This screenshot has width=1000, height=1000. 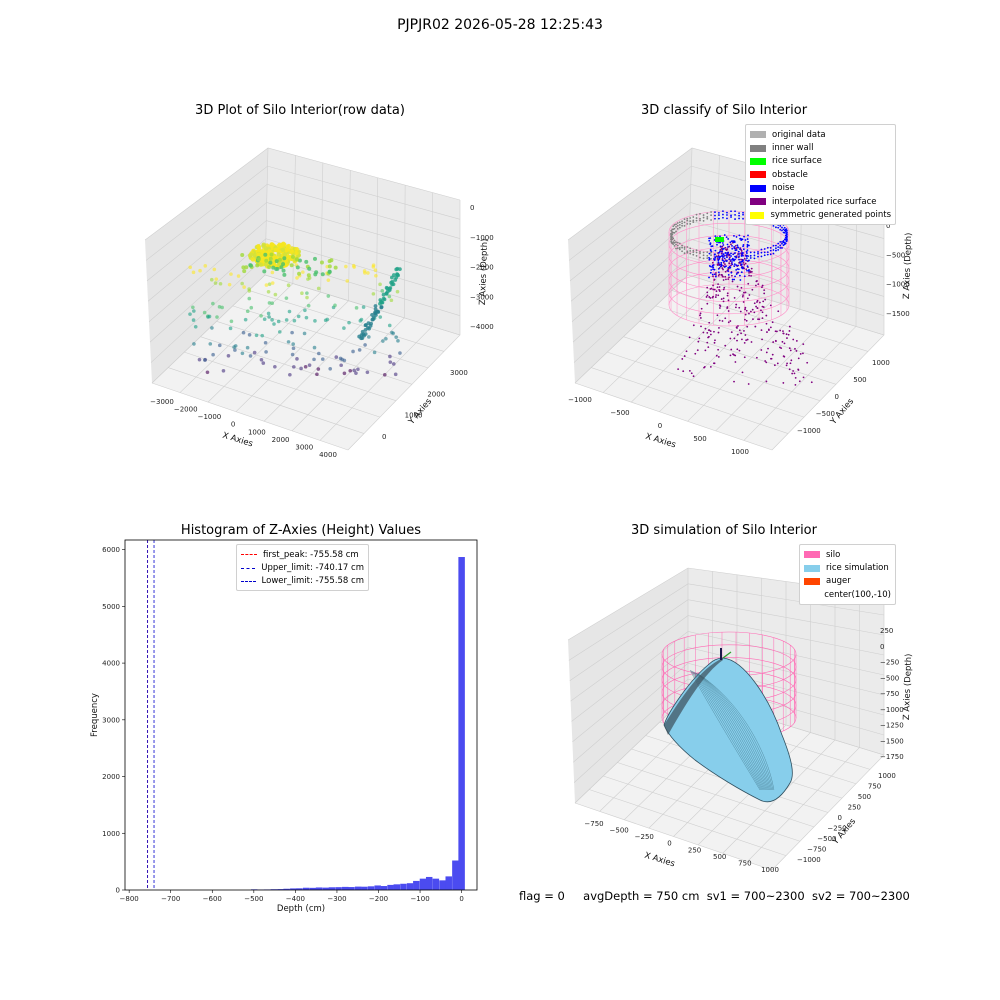 What do you see at coordinates (797, 161) in the screenshot?
I see `legend-label: rice surface` at bounding box center [797, 161].